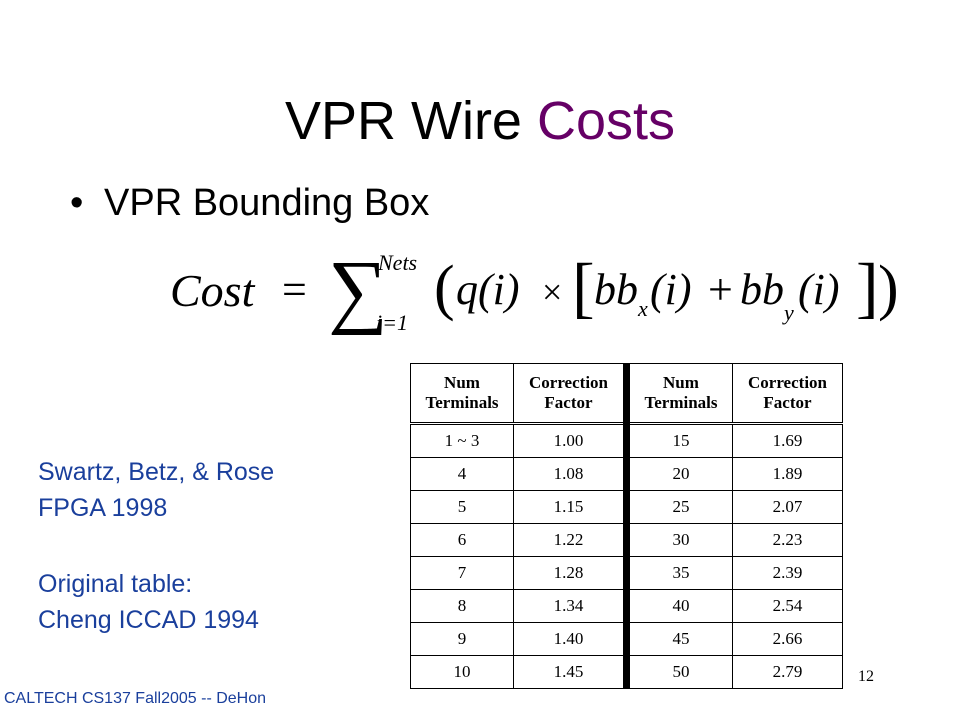 The height and width of the screenshot is (720, 960). I want to click on formula-lbracket: [, so click(583, 287).